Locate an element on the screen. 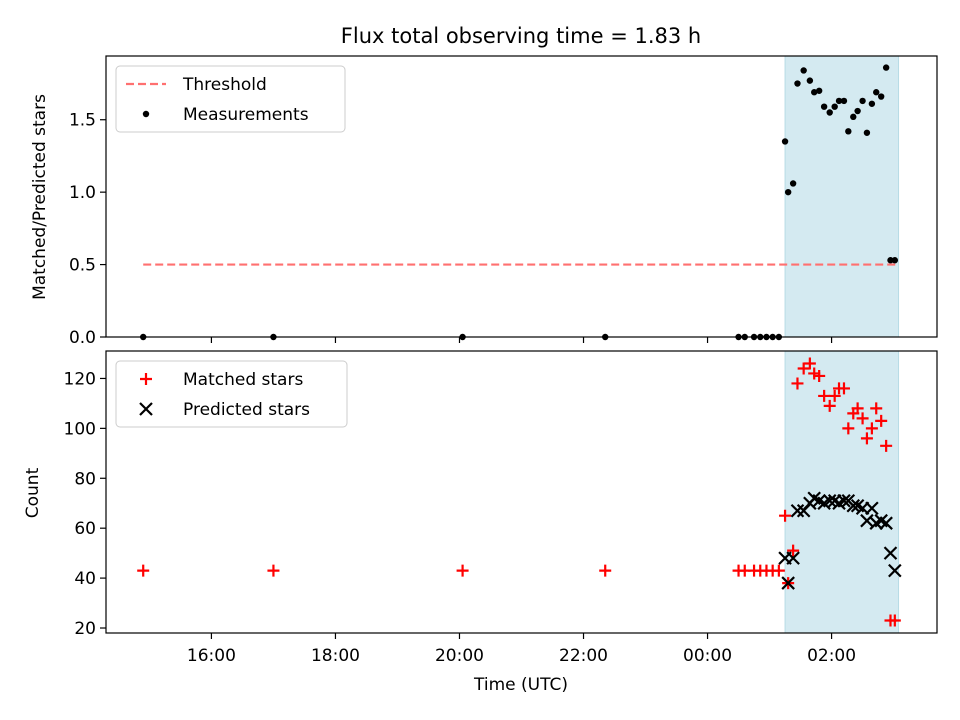 Image resolution: width=960 pixels, height=720 pixels. top-legend-swatch is located at coordinates (146, 114).